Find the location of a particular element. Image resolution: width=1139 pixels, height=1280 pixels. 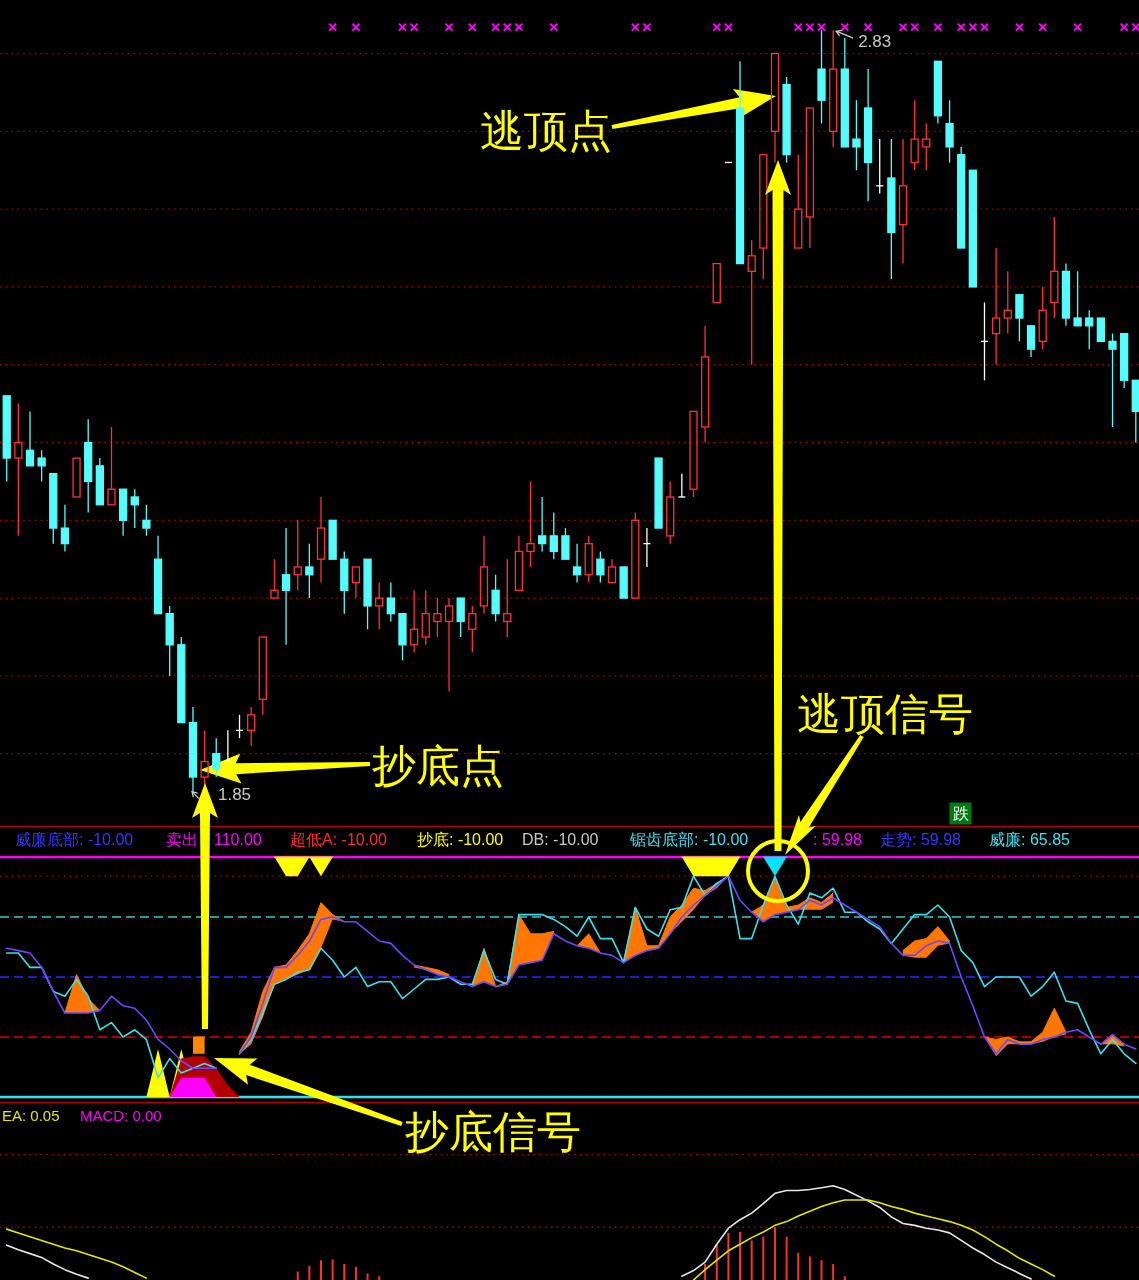

annotation: 抄底: -10.00 is located at coordinates (460, 839).